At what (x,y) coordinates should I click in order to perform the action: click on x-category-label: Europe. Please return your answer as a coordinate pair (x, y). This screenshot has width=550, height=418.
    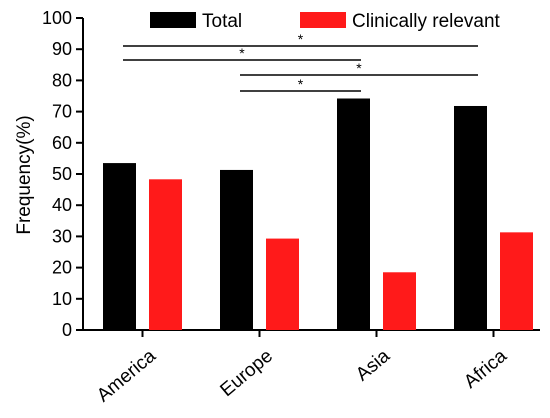
    Looking at the image, I should click on (246, 373).